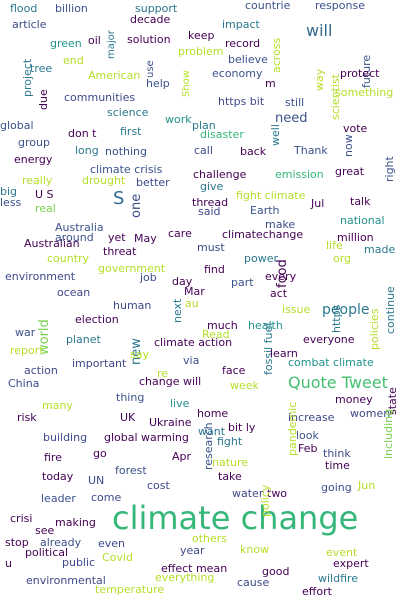 The height and width of the screenshot is (600, 400). Describe the element at coordinates (130, 589) in the screenshot. I see `word-cloud-word: temperature` at that location.